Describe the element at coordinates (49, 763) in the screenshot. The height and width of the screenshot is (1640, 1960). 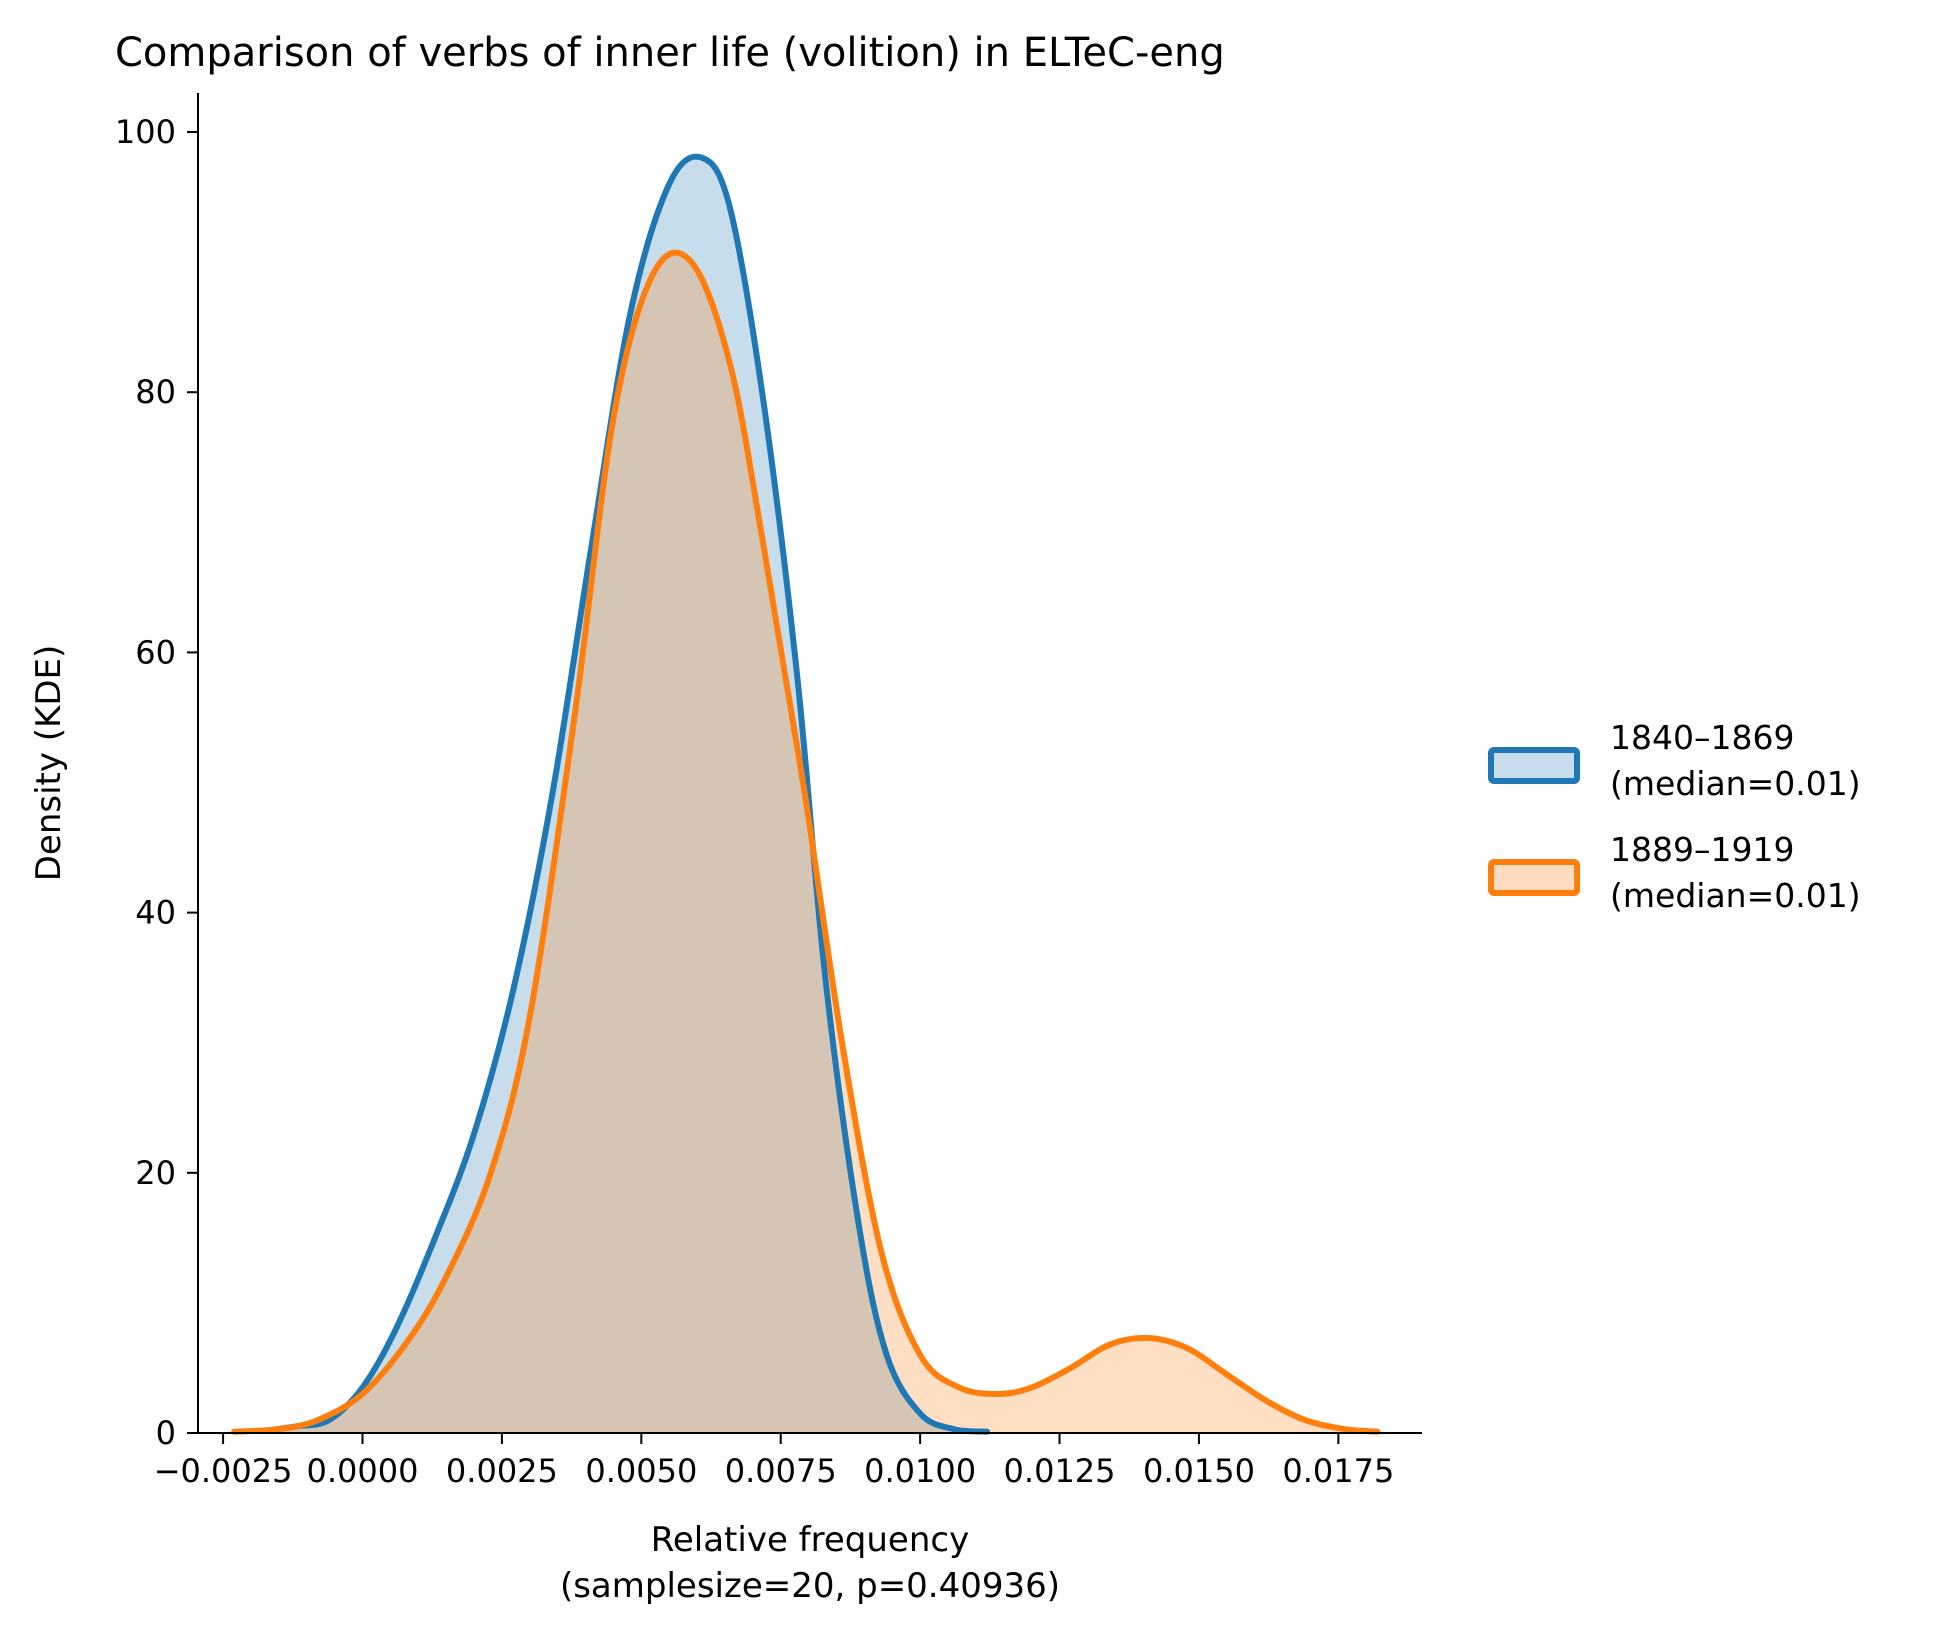
I see `y-axis-title: Density (KDE)` at that location.